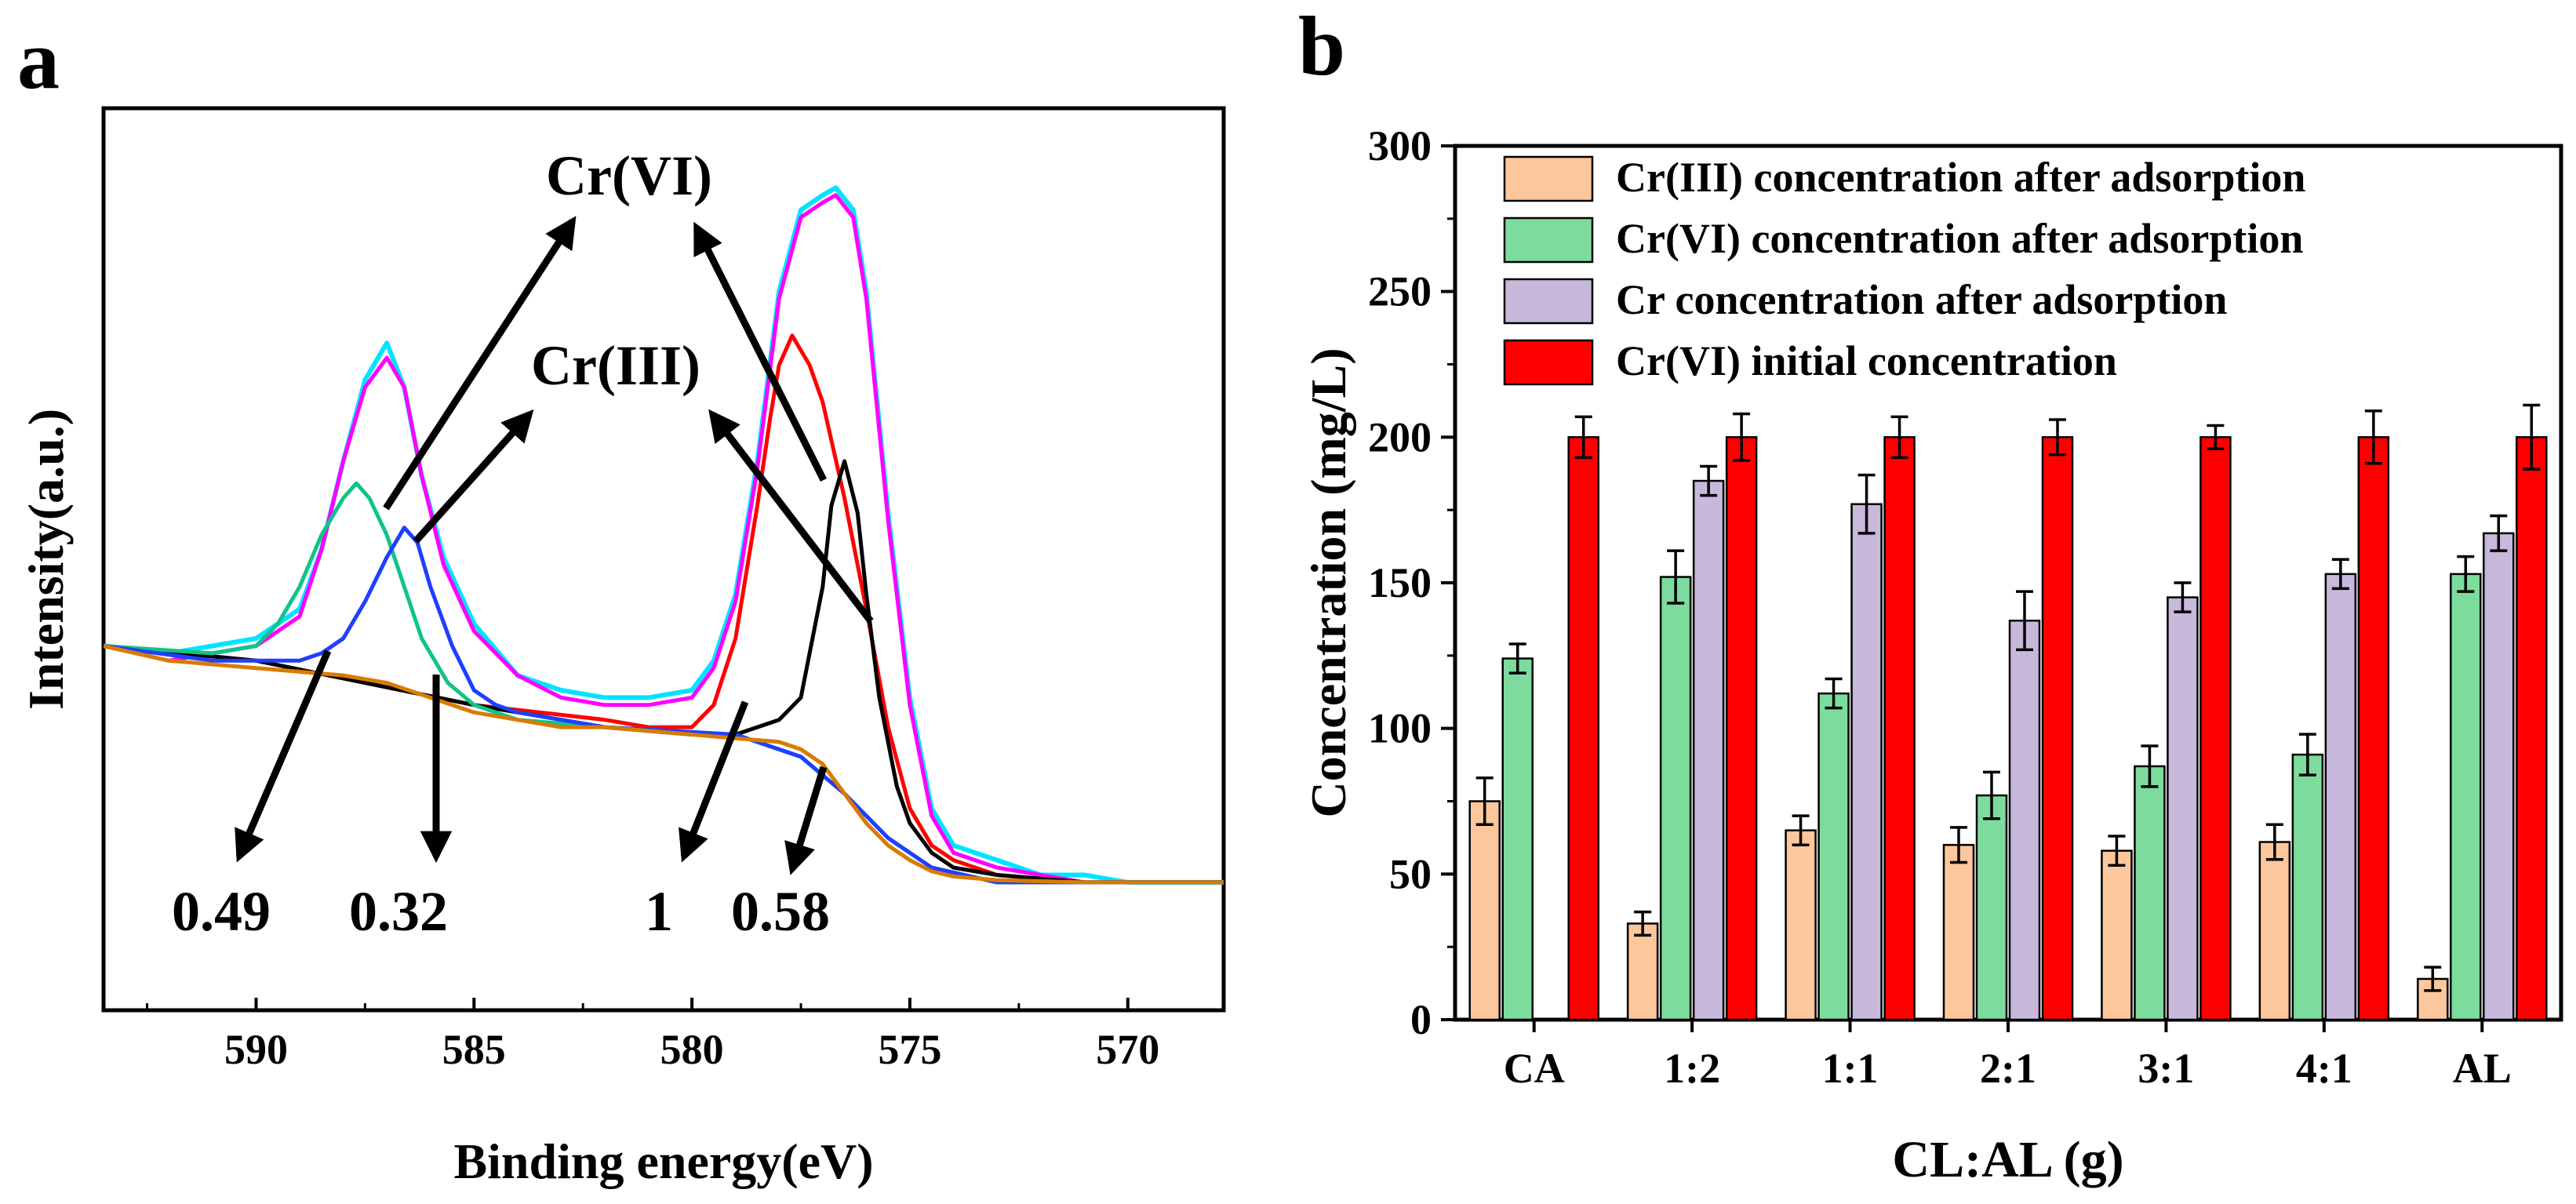  I want to click on bar-cr-concentration-after-adsorption-al, so click(2499, 776).